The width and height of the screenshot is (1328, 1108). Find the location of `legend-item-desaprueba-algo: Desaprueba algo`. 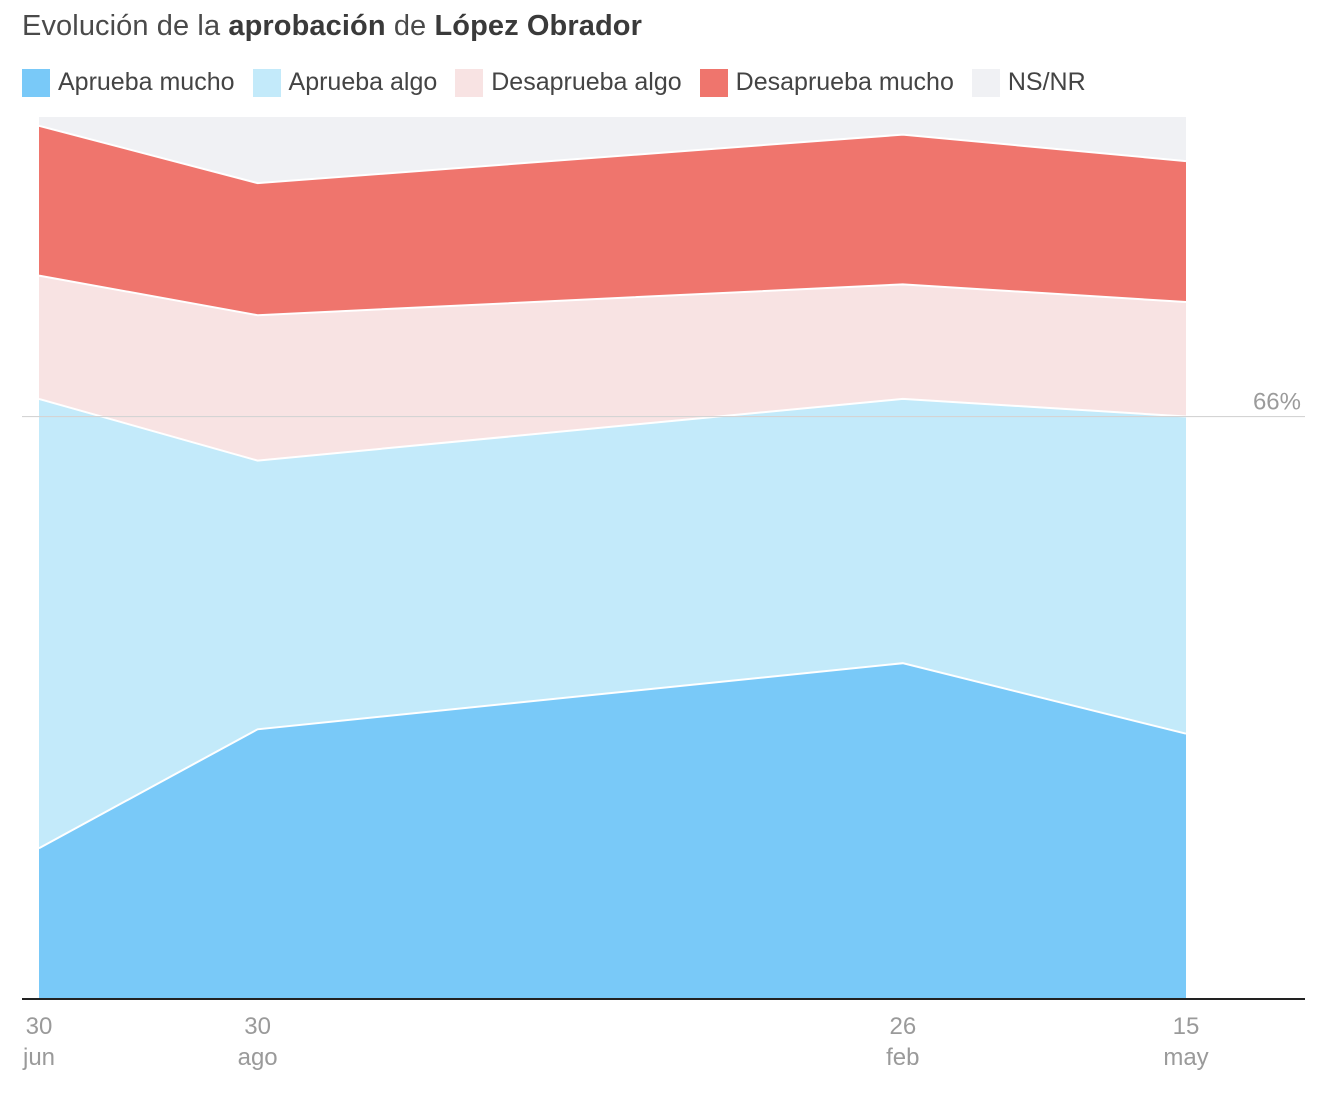

legend-item-desaprueba-algo: Desaprueba algo is located at coordinates (568, 82).